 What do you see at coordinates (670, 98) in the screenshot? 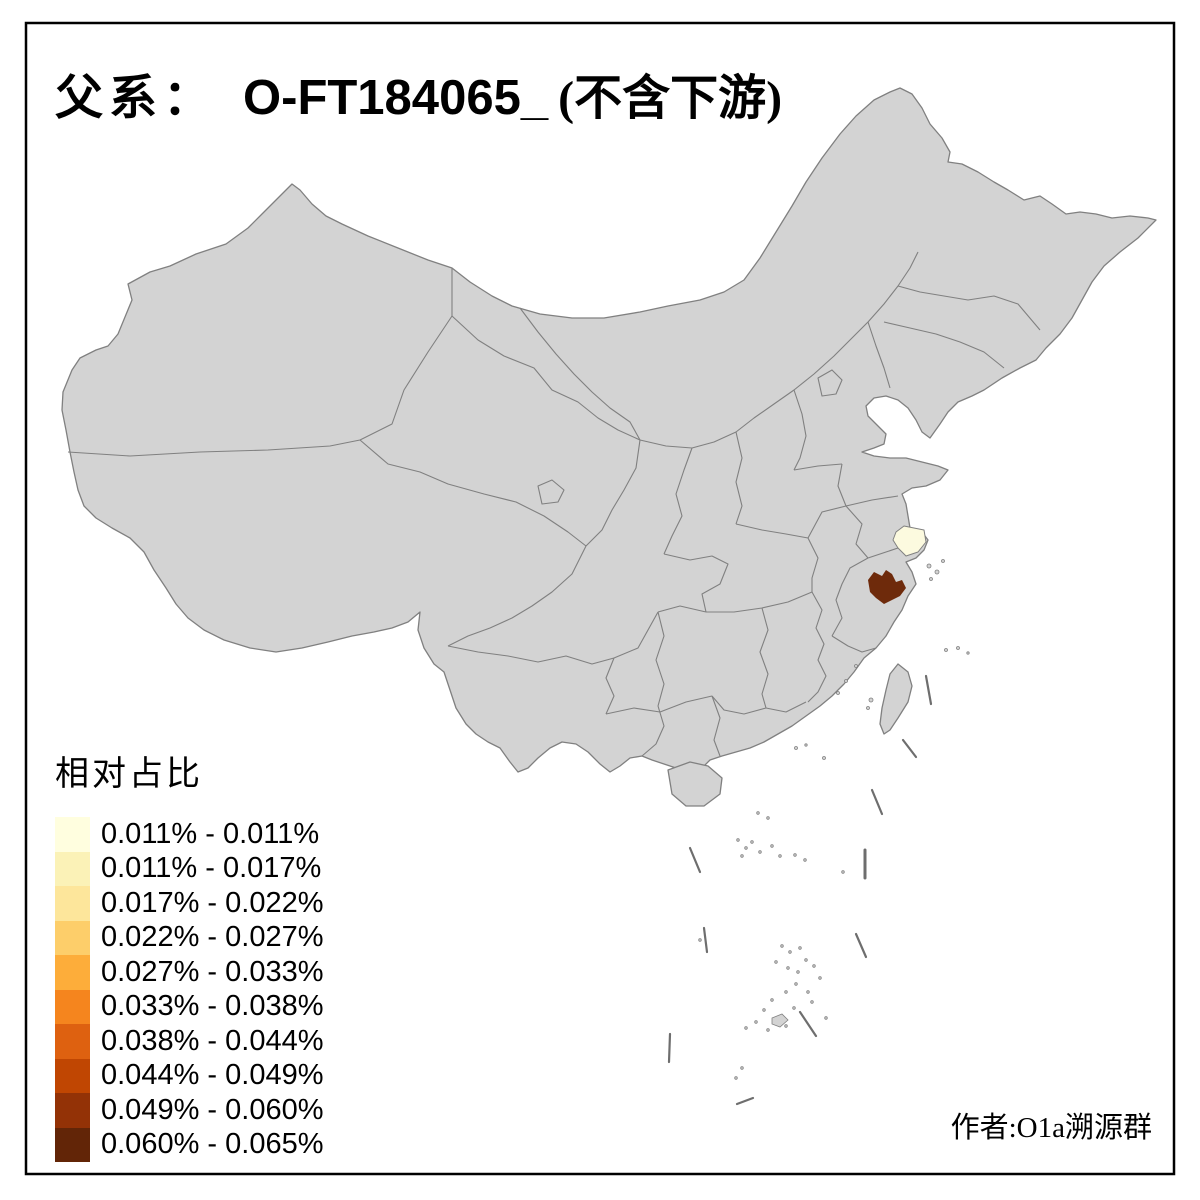
I see `title-suffix: (不含下游)` at bounding box center [670, 98].